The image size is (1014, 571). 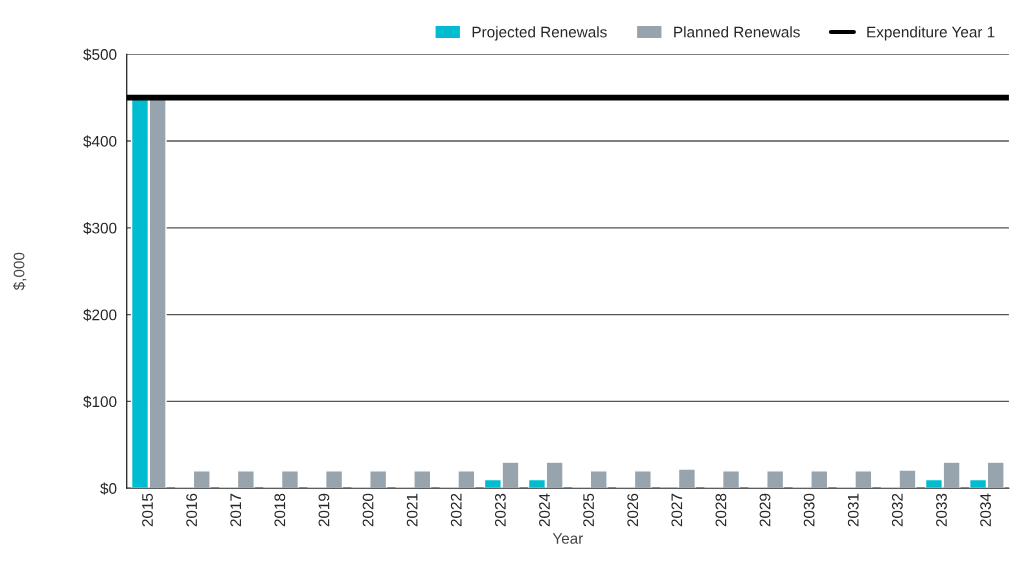 I want to click on y-tick-label: $100, so click(x=100, y=402).